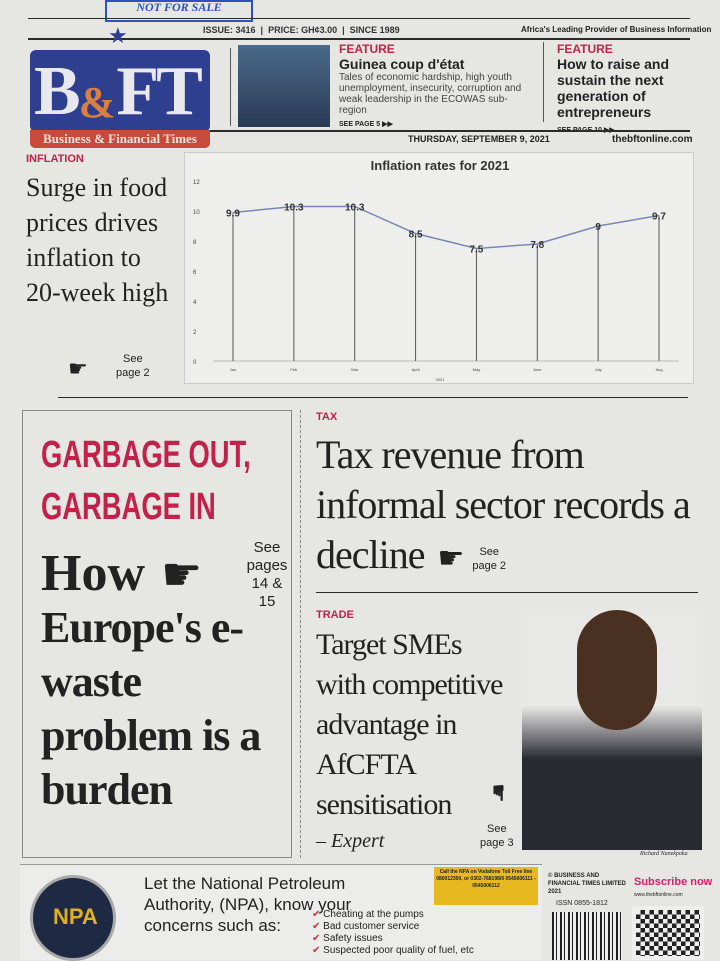 The height and width of the screenshot is (961, 720). Describe the element at coordinates (476, 250) in the screenshot. I see `data-label: 7.5` at that location.